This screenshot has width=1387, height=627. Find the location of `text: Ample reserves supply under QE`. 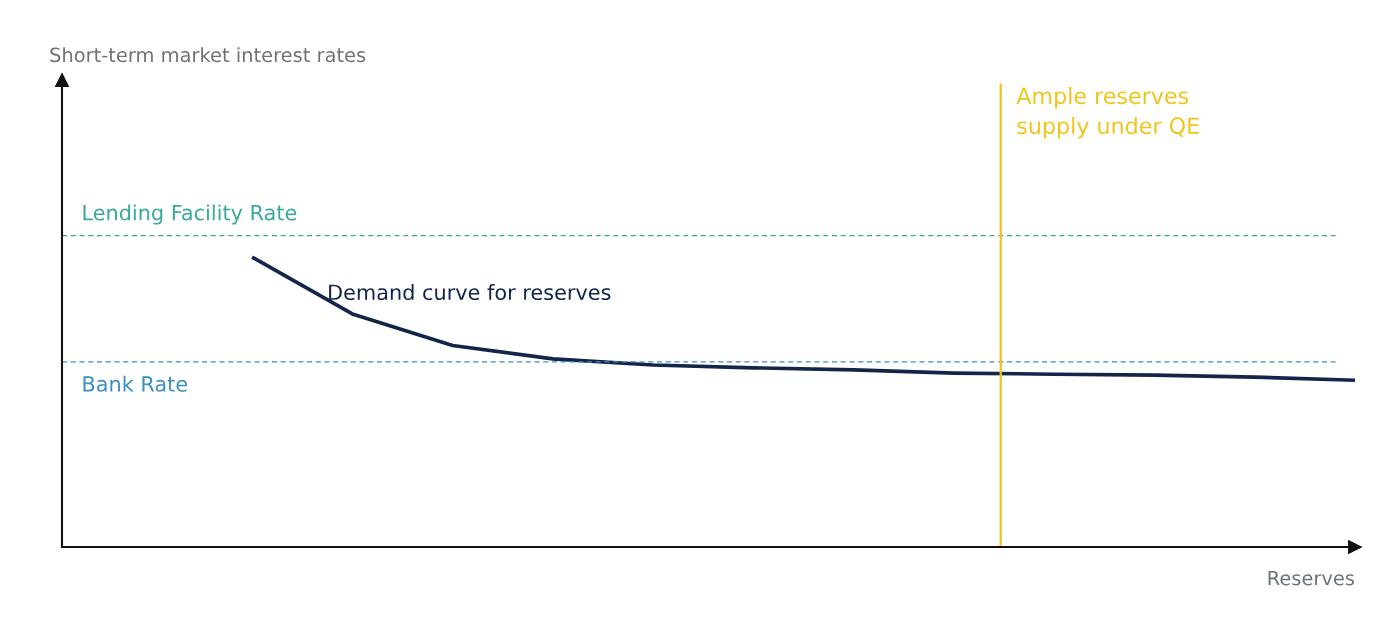

text: Ample reserves supply under QE is located at coordinates (1107, 113).